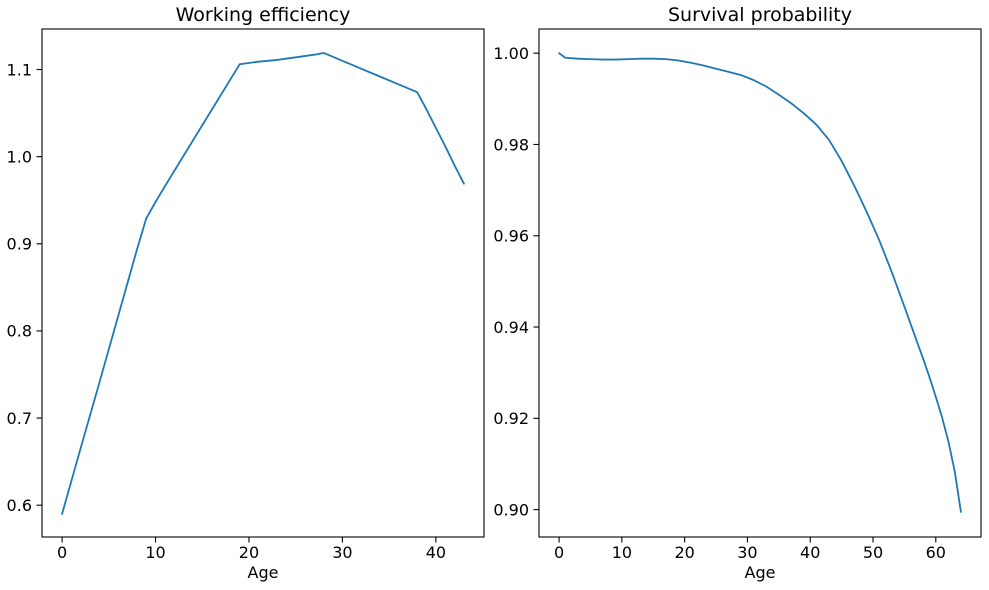 This screenshot has width=989, height=590. What do you see at coordinates (19, 244) in the screenshot?
I see `y-tick-label: 0.9` at bounding box center [19, 244].